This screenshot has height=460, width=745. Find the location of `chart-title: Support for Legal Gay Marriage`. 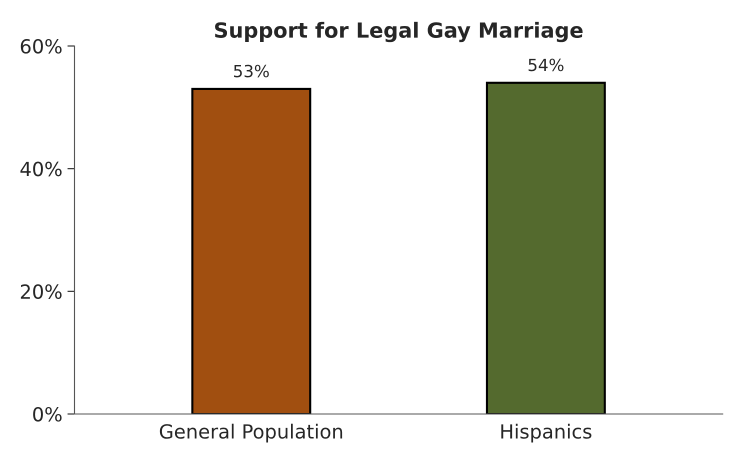

chart-title: Support for Legal Gay Marriage is located at coordinates (399, 32).